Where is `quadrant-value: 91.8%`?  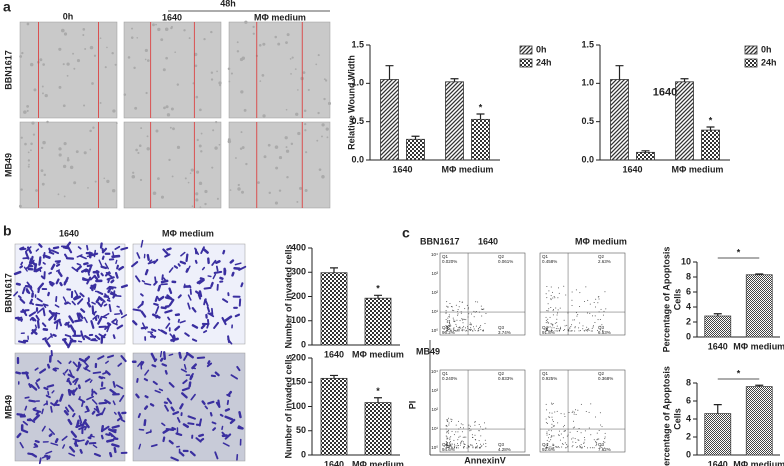 quadrant-value: 91.8% is located at coordinates (548, 332).